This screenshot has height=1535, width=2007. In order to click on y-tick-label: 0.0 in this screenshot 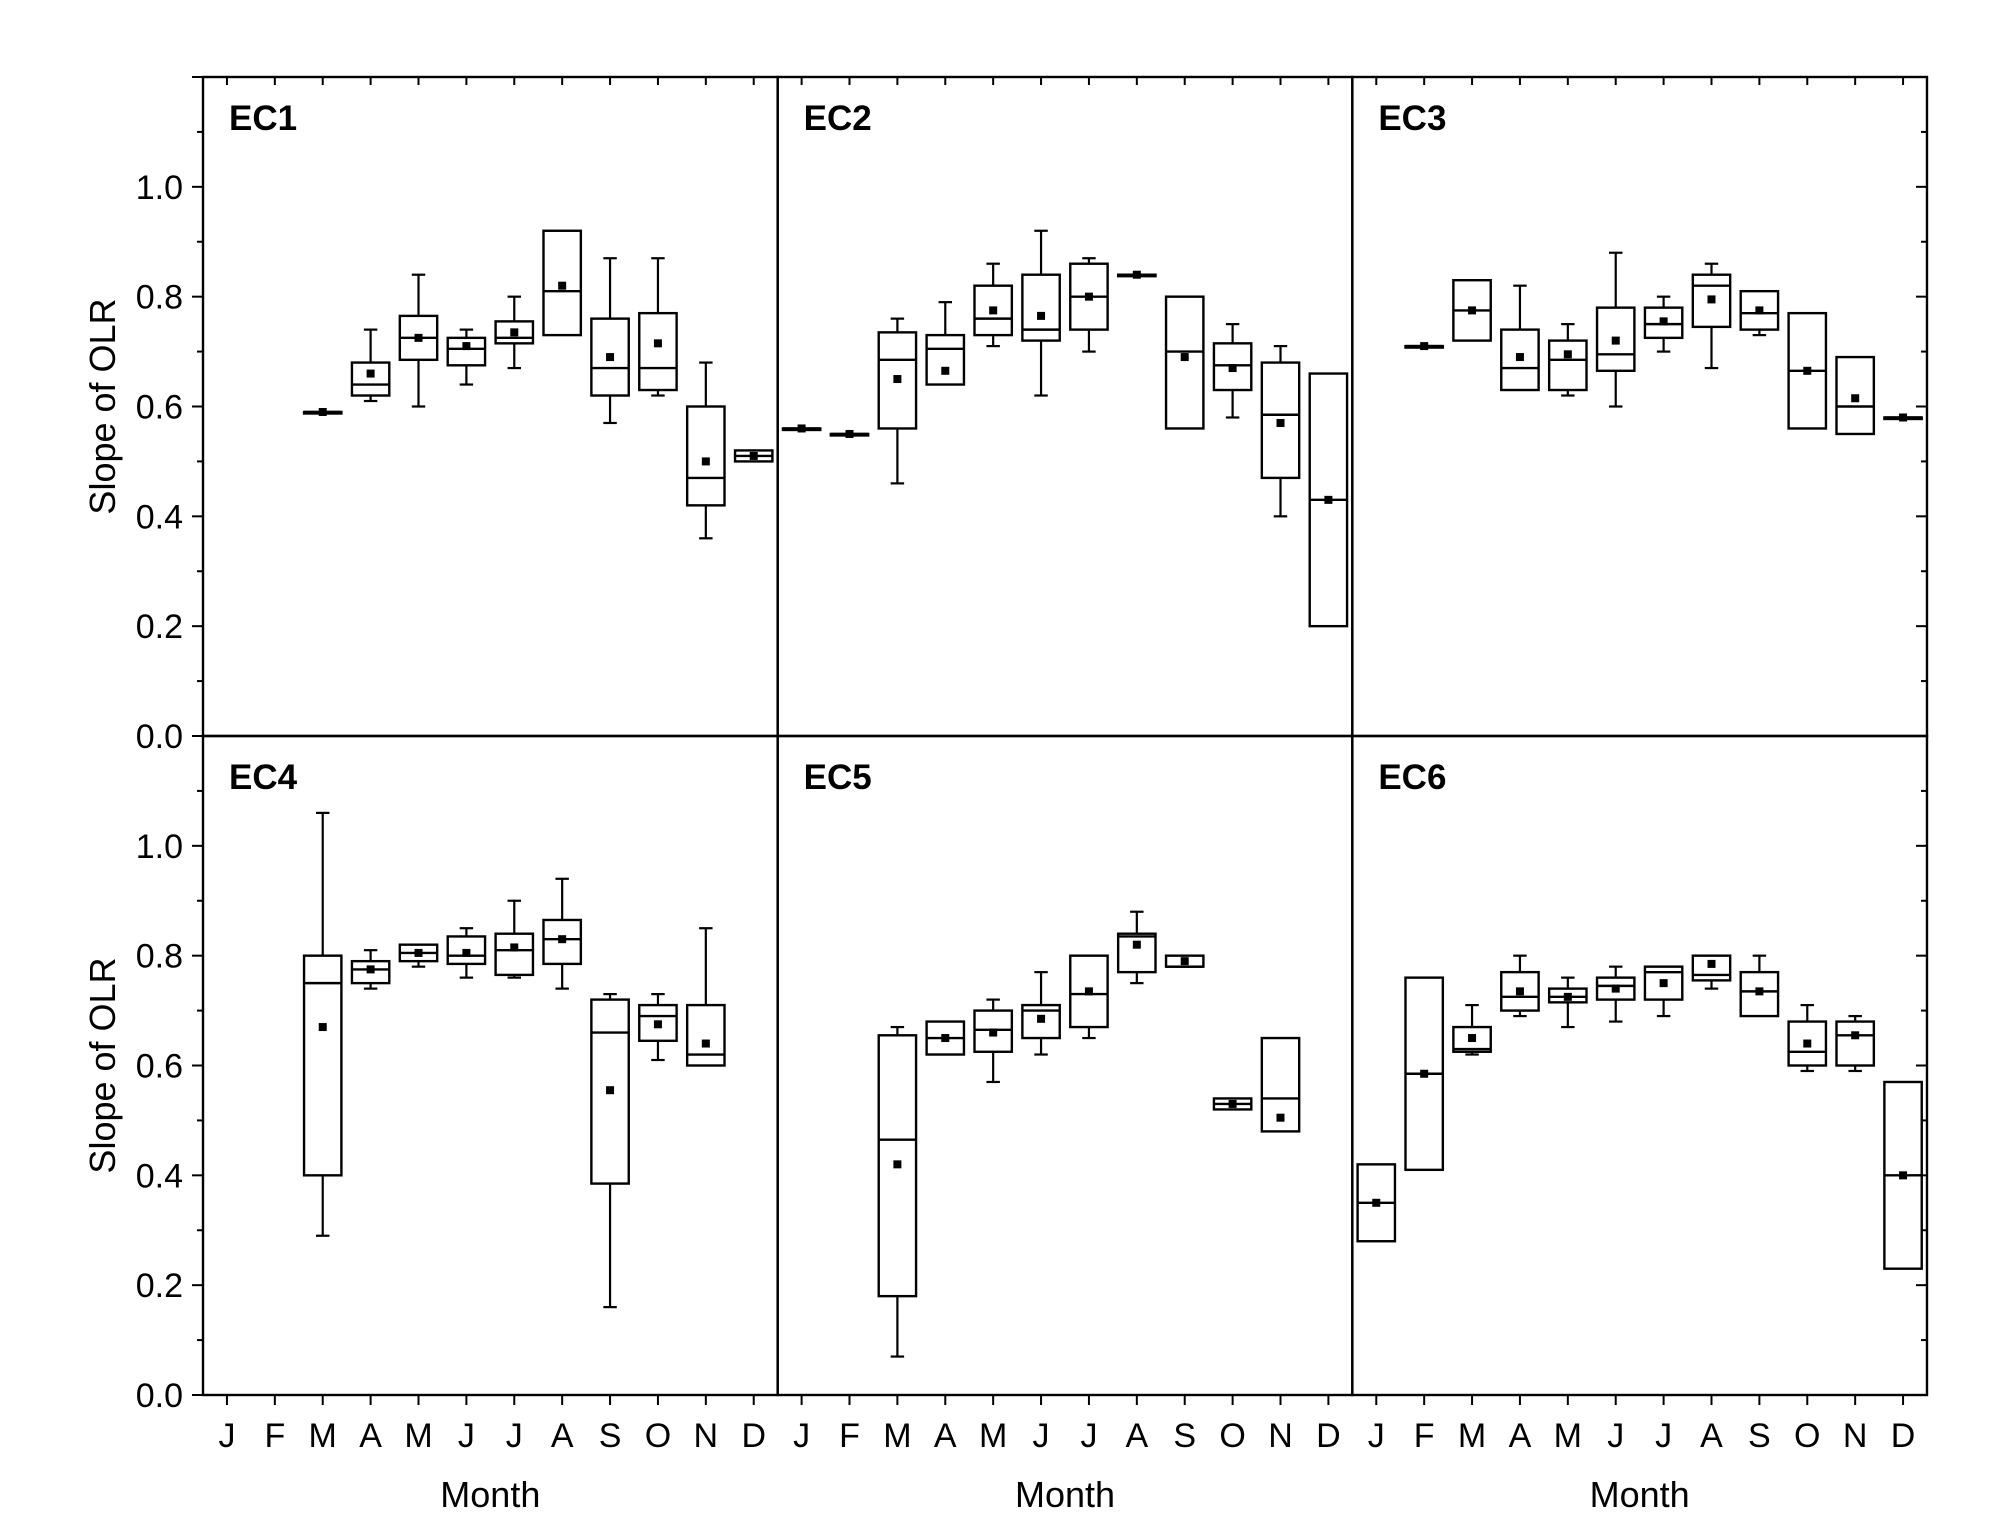, I will do `click(159, 1396)`.